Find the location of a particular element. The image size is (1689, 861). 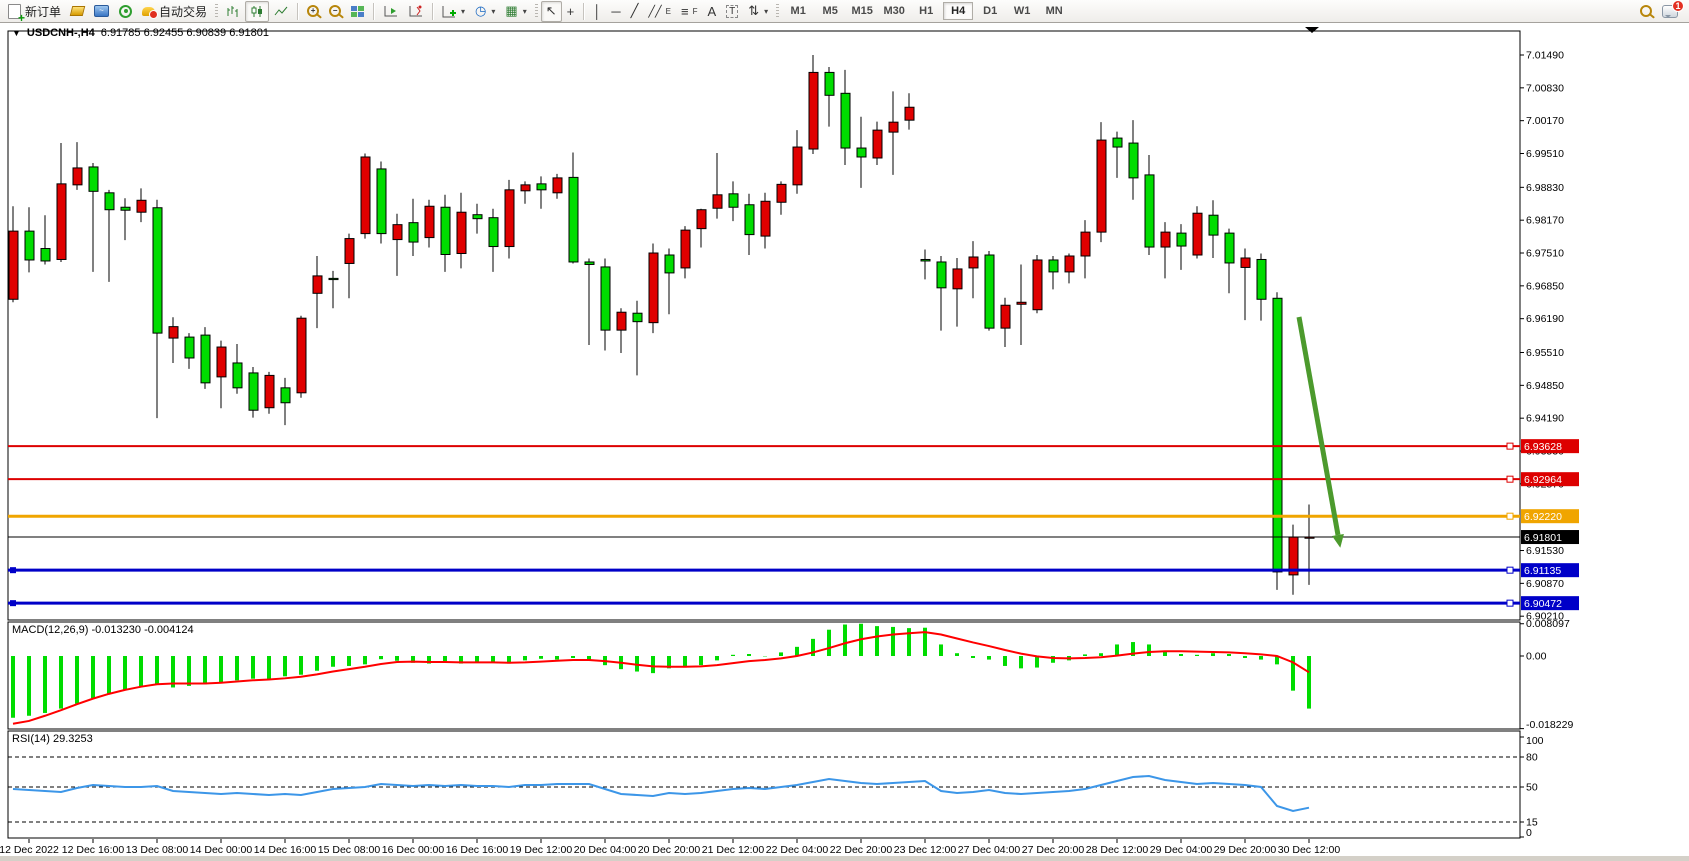

trendline-tool-button: ╱ is located at coordinates (635, 11).